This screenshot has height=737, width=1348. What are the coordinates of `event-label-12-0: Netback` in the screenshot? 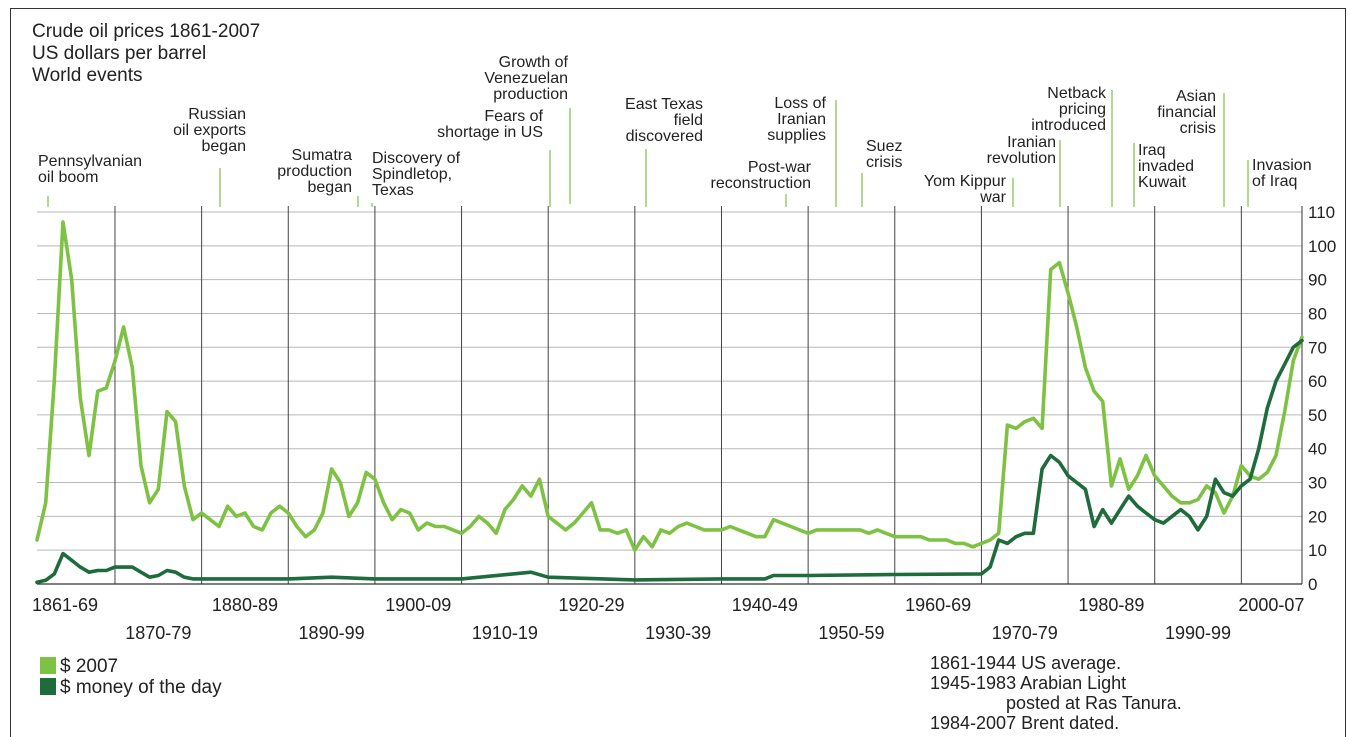 It's located at (1077, 93).